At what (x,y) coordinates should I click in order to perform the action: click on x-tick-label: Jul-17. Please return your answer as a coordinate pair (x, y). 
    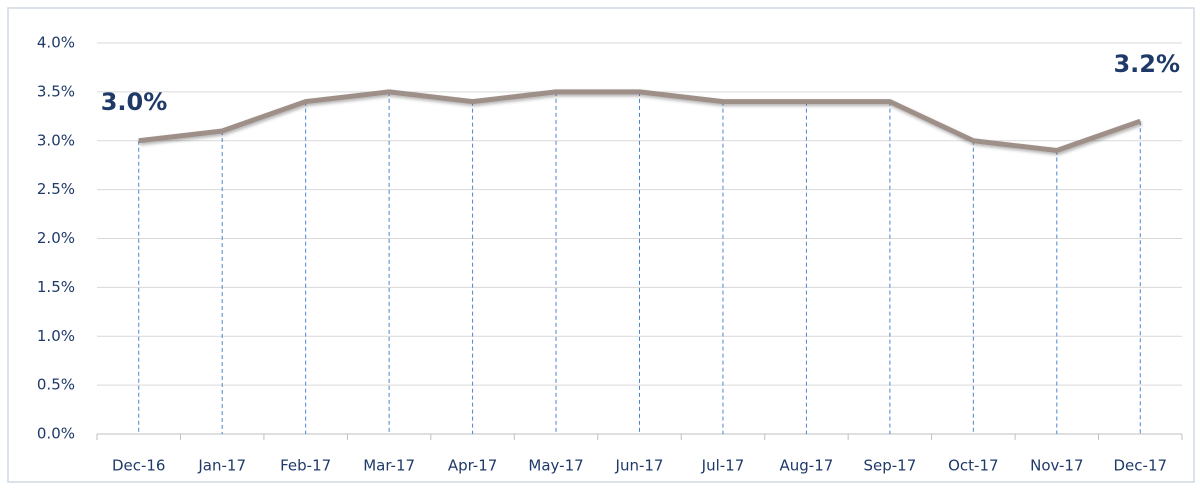
    Looking at the image, I should click on (723, 466).